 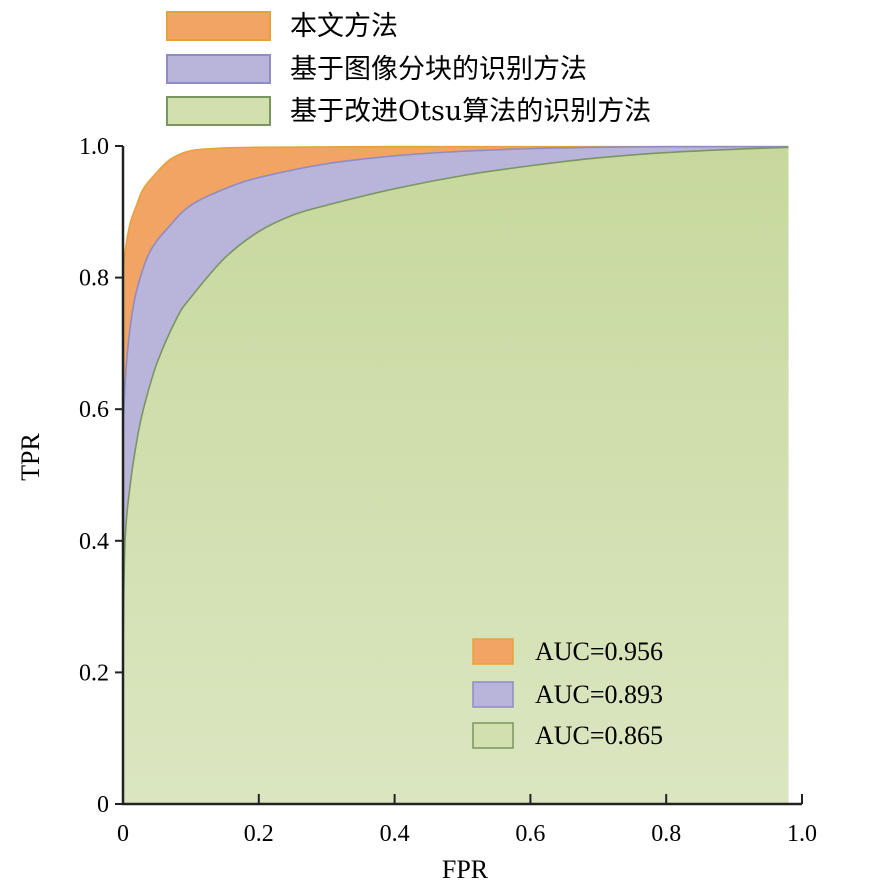 What do you see at coordinates (599, 694) in the screenshot?
I see `auc-label-series-2: AUC=0.893` at bounding box center [599, 694].